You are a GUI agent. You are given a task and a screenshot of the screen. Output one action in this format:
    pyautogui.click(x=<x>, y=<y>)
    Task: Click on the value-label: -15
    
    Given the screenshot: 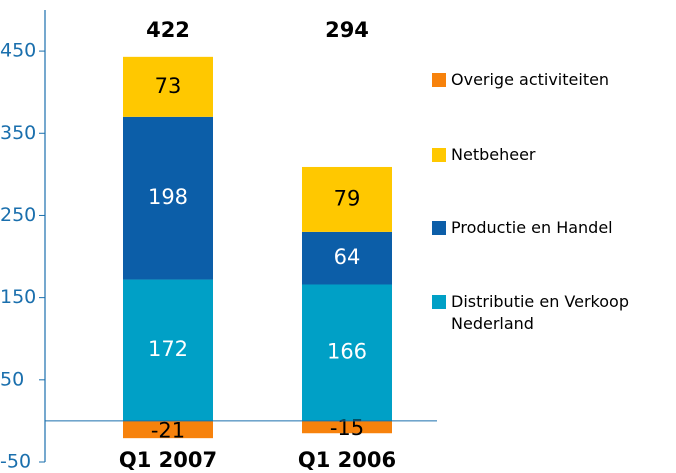 What is the action you would take?
    pyautogui.click(x=347, y=428)
    